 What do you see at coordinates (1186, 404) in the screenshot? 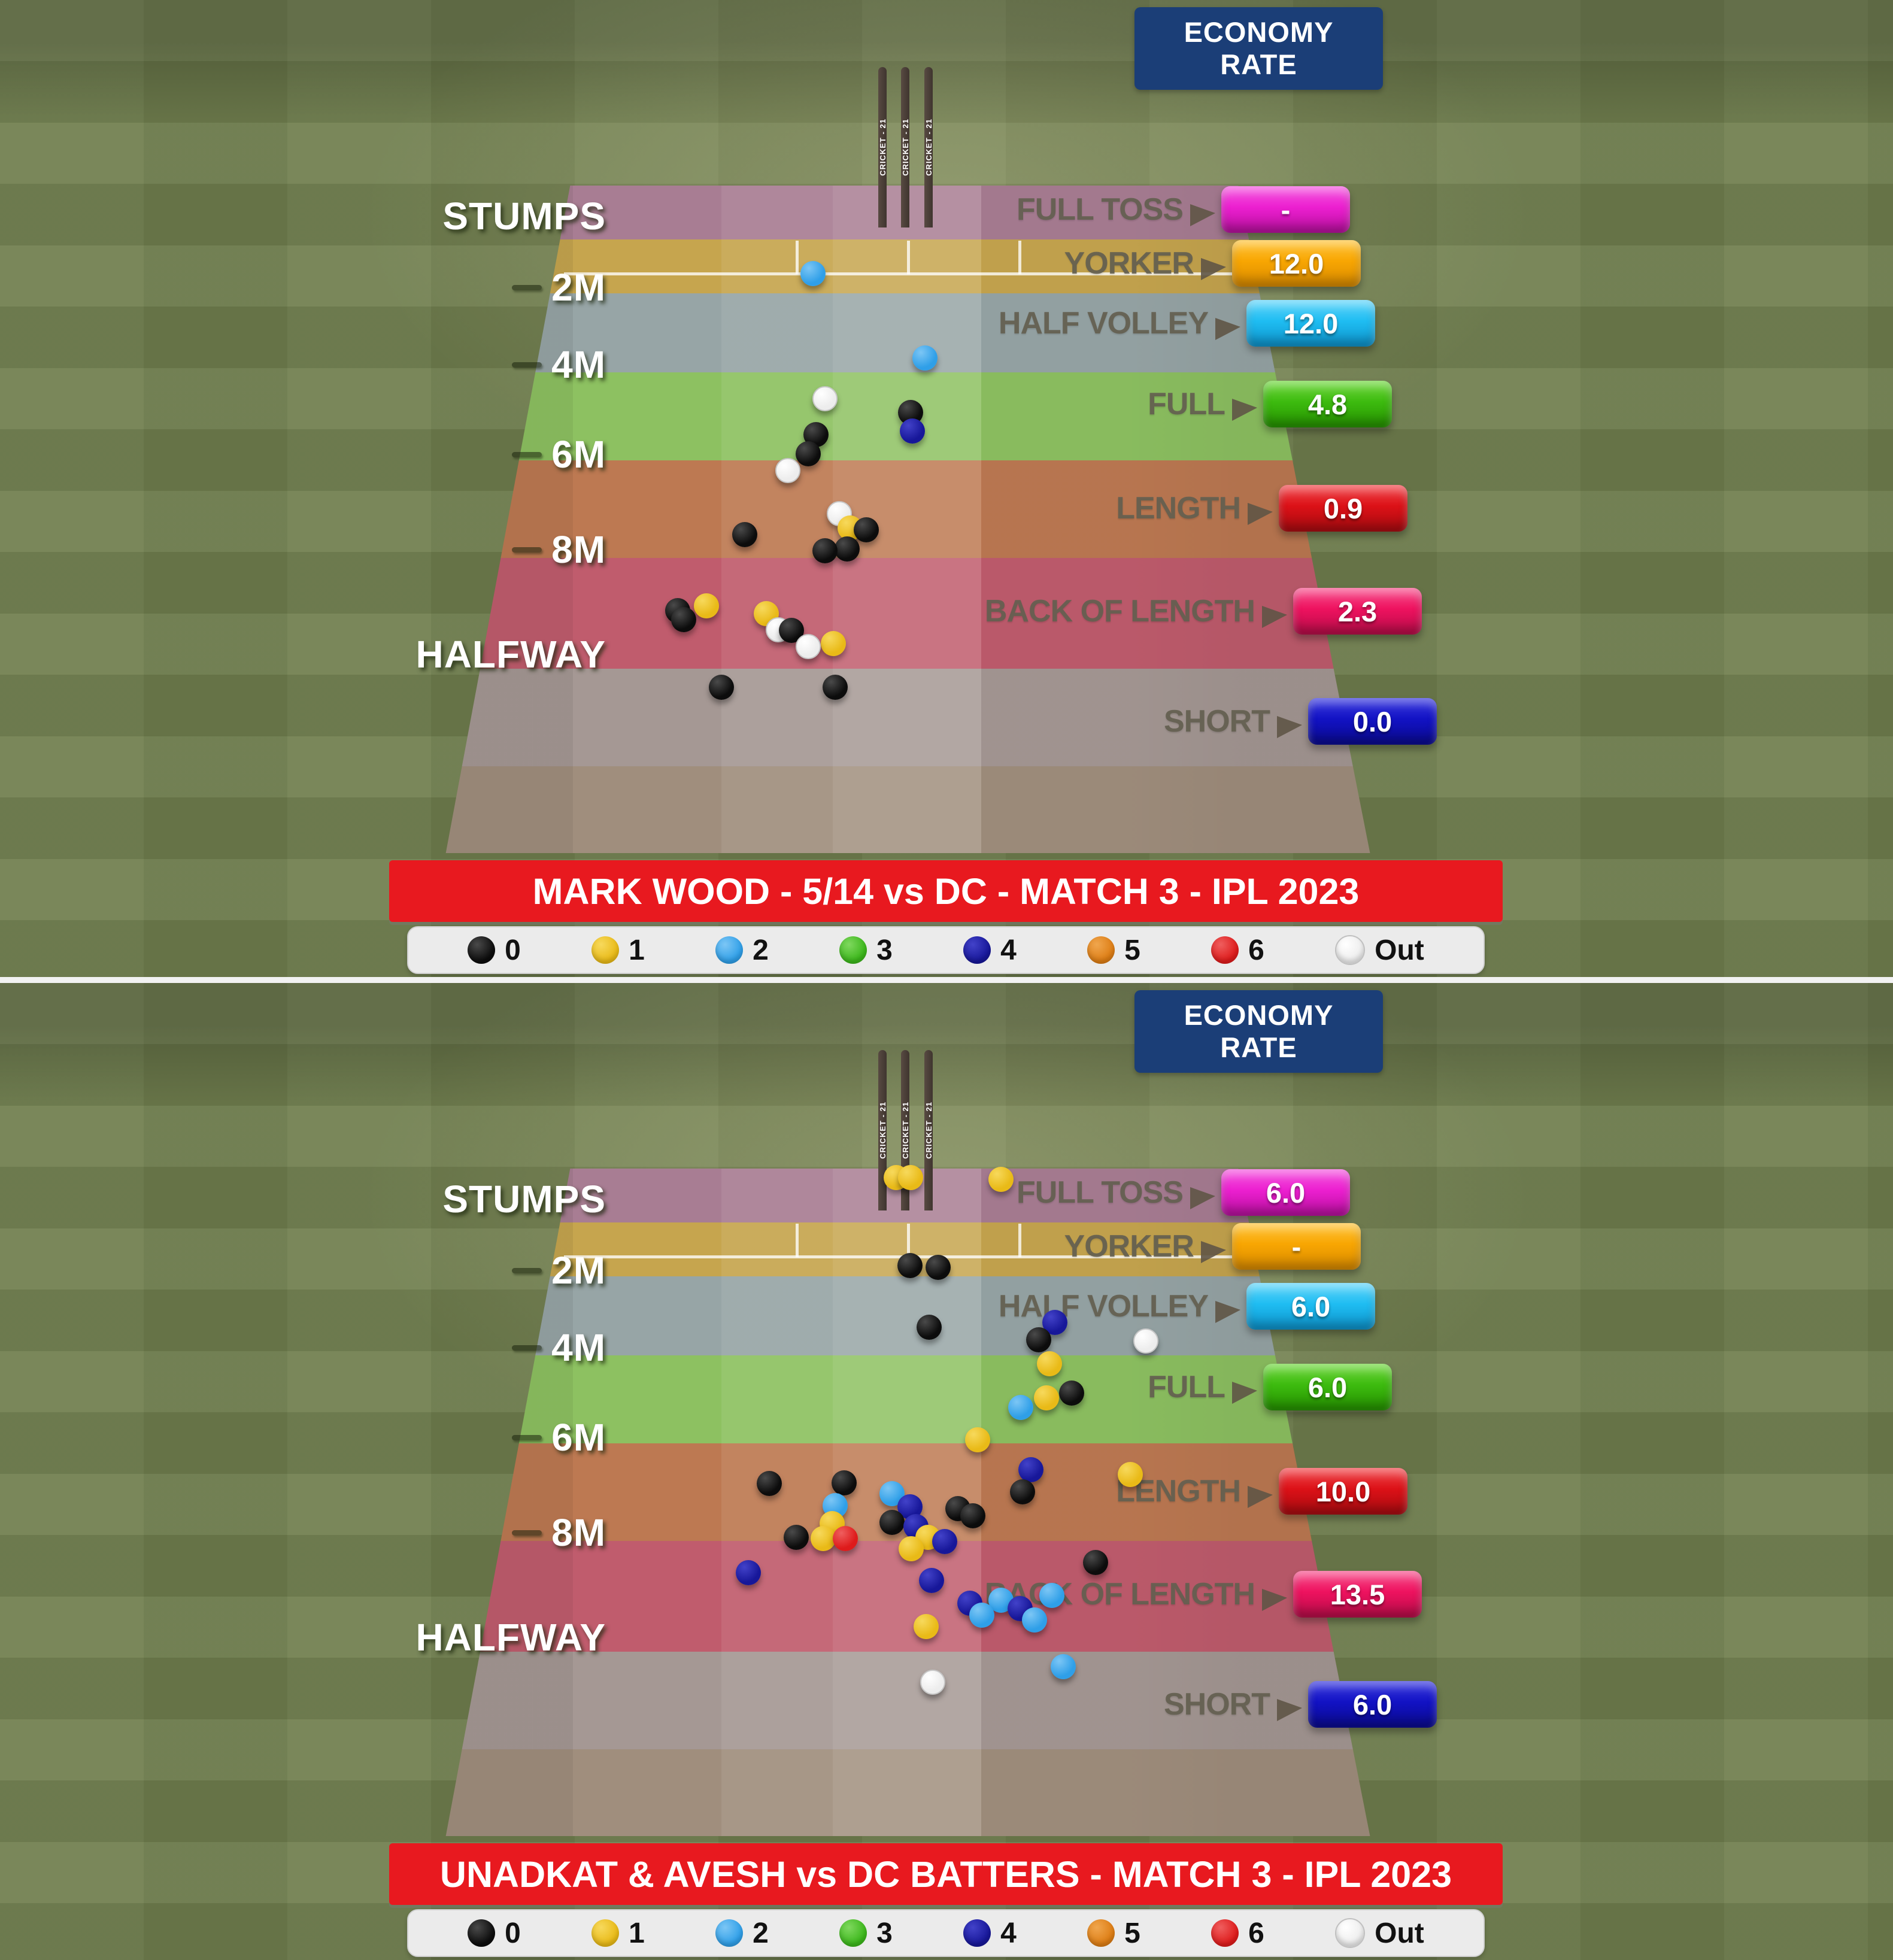
I see `zone-label: FULL` at bounding box center [1186, 404].